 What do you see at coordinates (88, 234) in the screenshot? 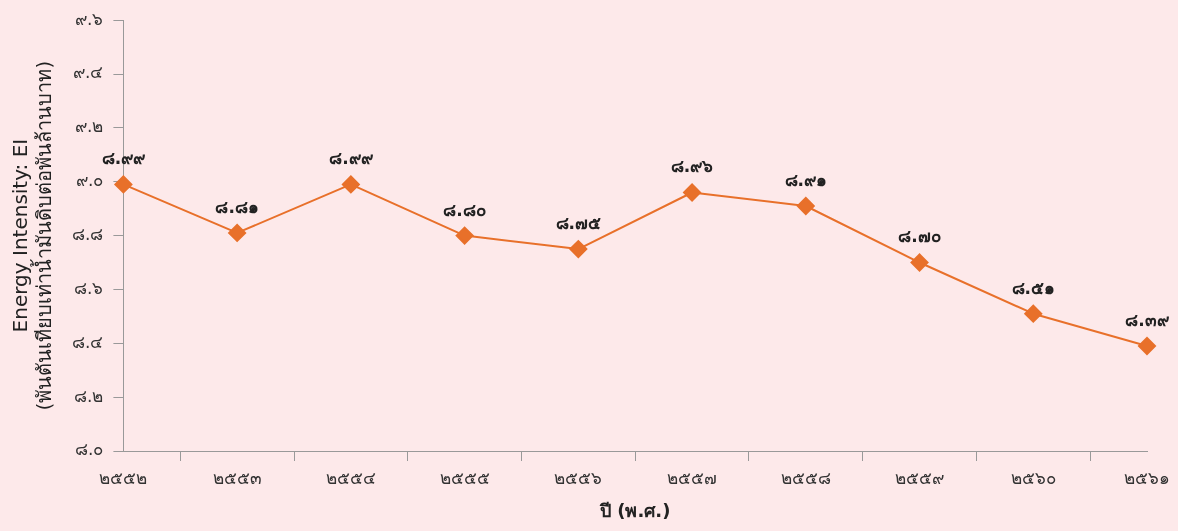
I see `y-tick-label: ๘.๘` at bounding box center [88, 234].